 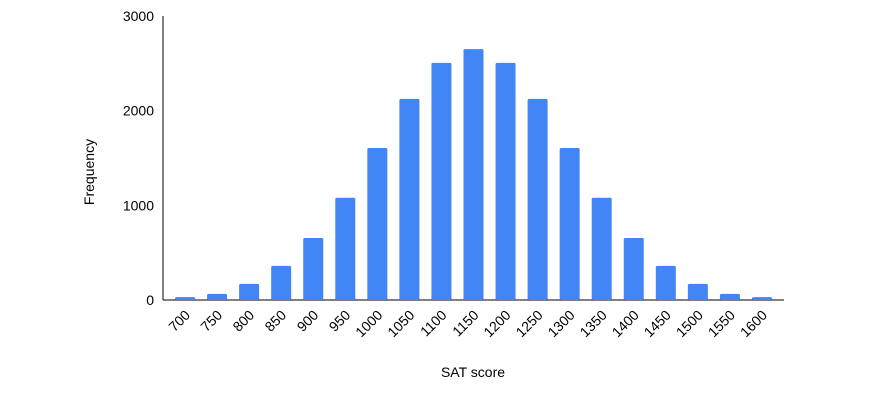 What do you see at coordinates (465, 323) in the screenshot?
I see `x-tick-label: 1150` at bounding box center [465, 323].